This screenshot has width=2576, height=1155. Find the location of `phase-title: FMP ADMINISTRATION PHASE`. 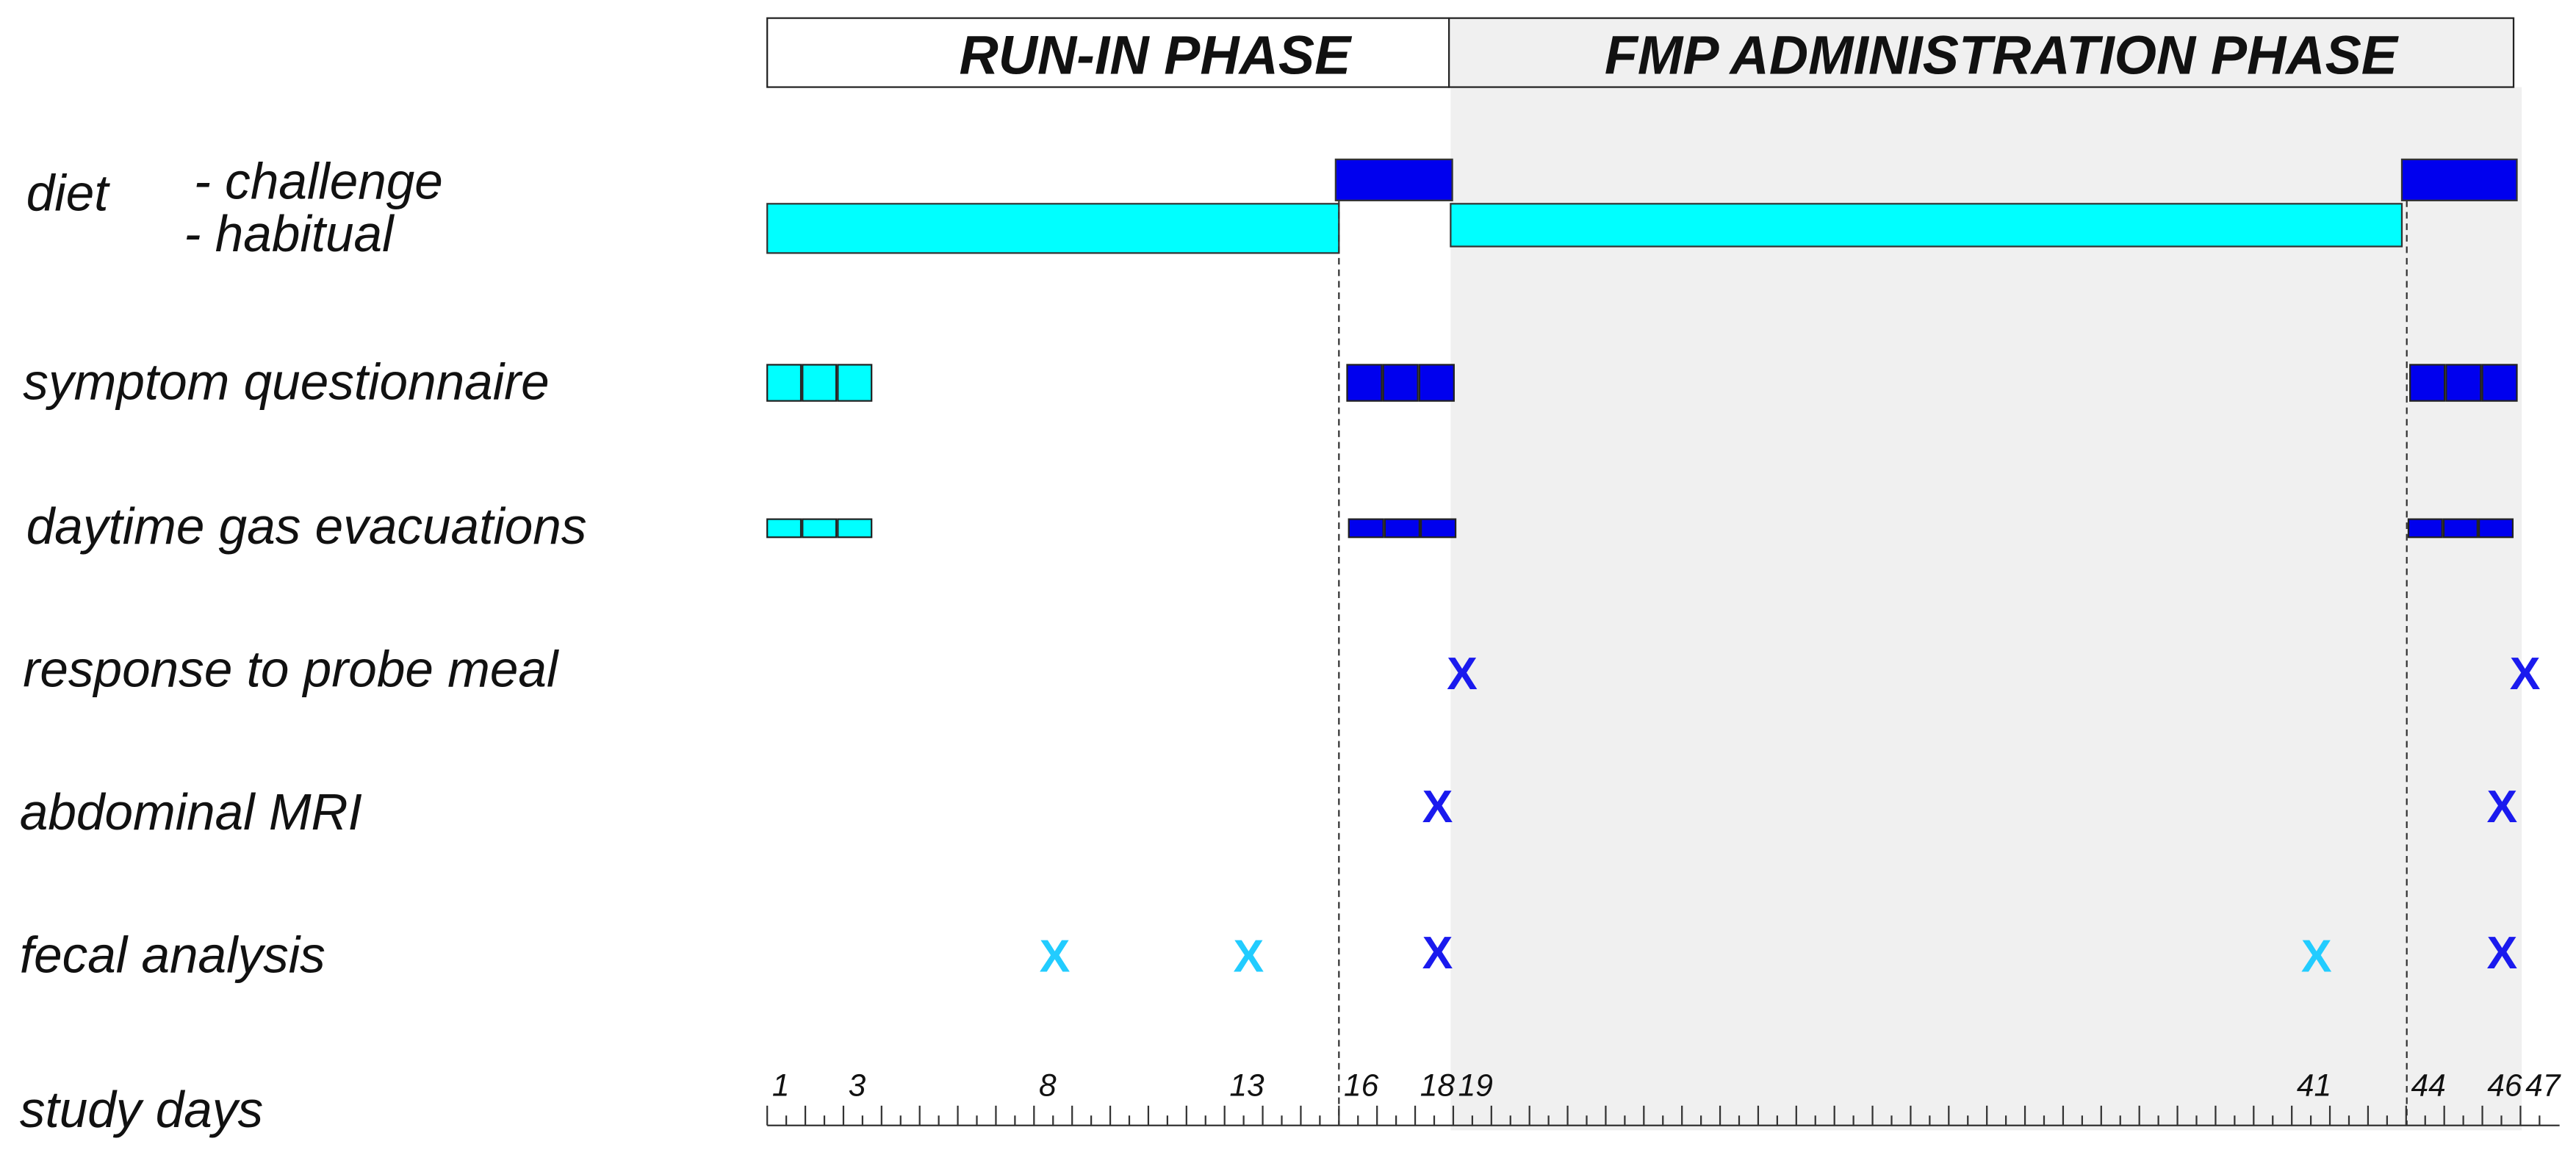

phase-title: FMP ADMINISTRATION PHASE is located at coordinates (2002, 55).